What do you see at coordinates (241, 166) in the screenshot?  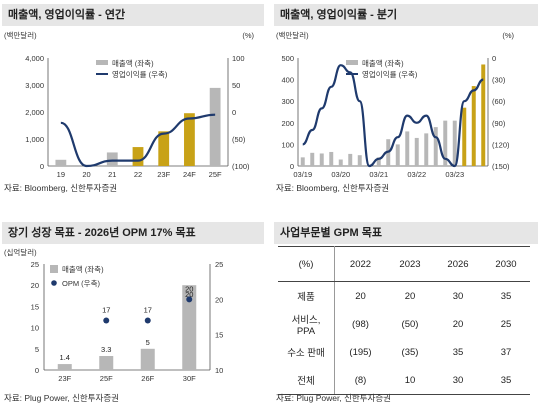 I see `right-tick-label: (100)` at bounding box center [241, 166].